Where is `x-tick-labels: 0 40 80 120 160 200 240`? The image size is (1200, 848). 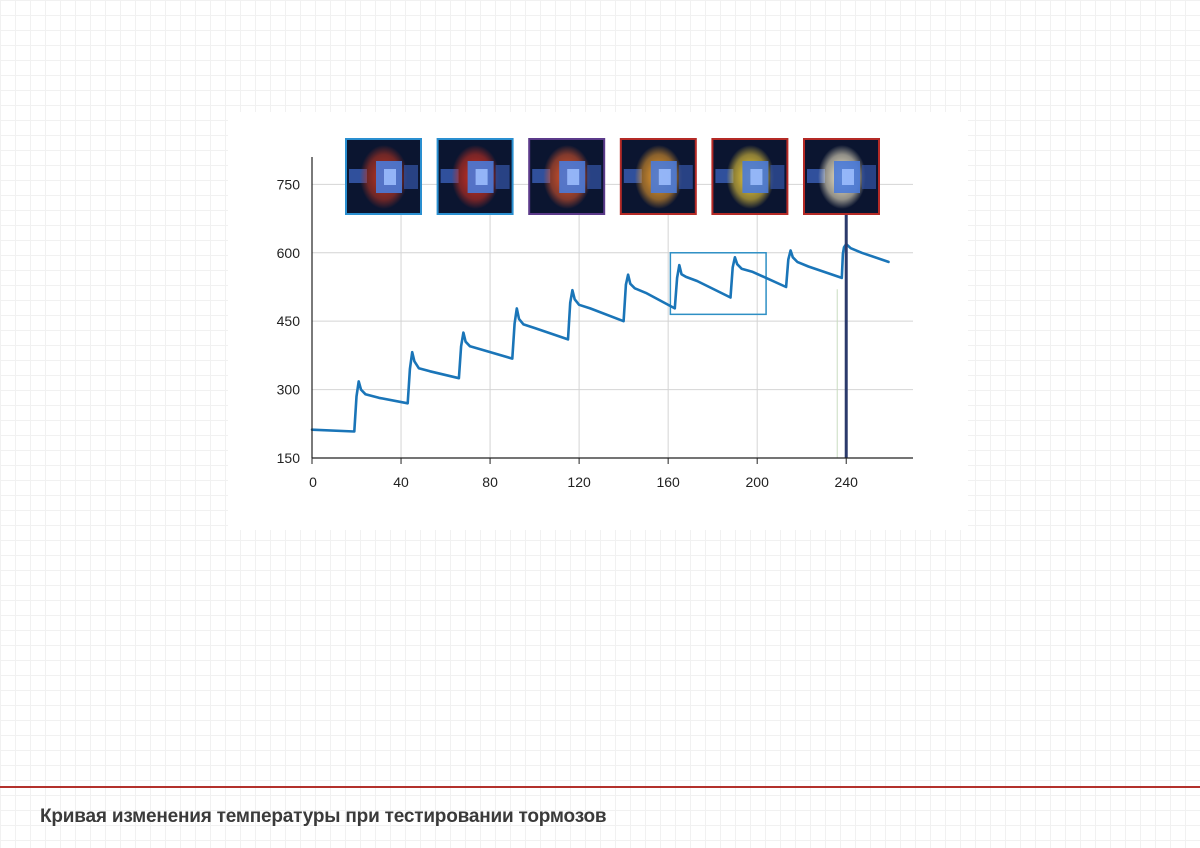
x-tick-labels: 0 40 80 120 160 200 240 is located at coordinates (583, 482).